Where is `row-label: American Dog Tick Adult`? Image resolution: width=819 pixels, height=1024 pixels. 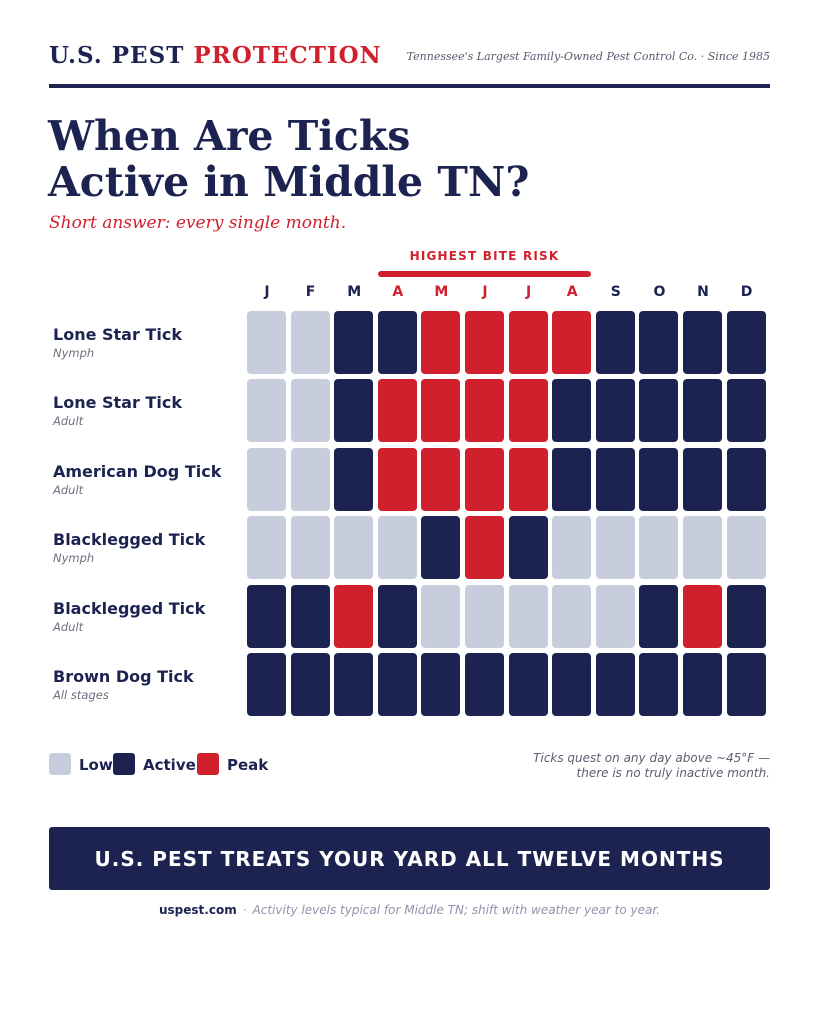
row-label: American Dog Tick Adult is located at coordinates (137, 479).